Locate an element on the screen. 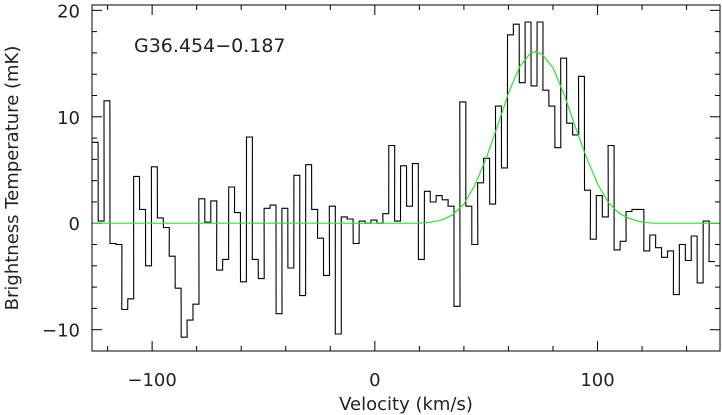 Image resolution: width=722 pixels, height=415 pixels. y-axis-label: Brightness Temperature (mK) is located at coordinates (12, 178).